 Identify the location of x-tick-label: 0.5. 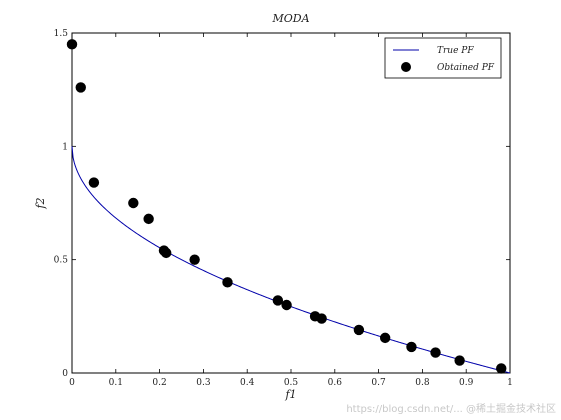
(291, 383).